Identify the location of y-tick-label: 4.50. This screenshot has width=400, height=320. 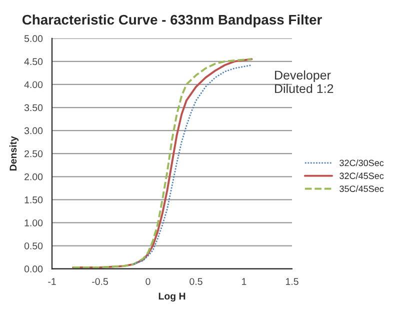
(33, 62).